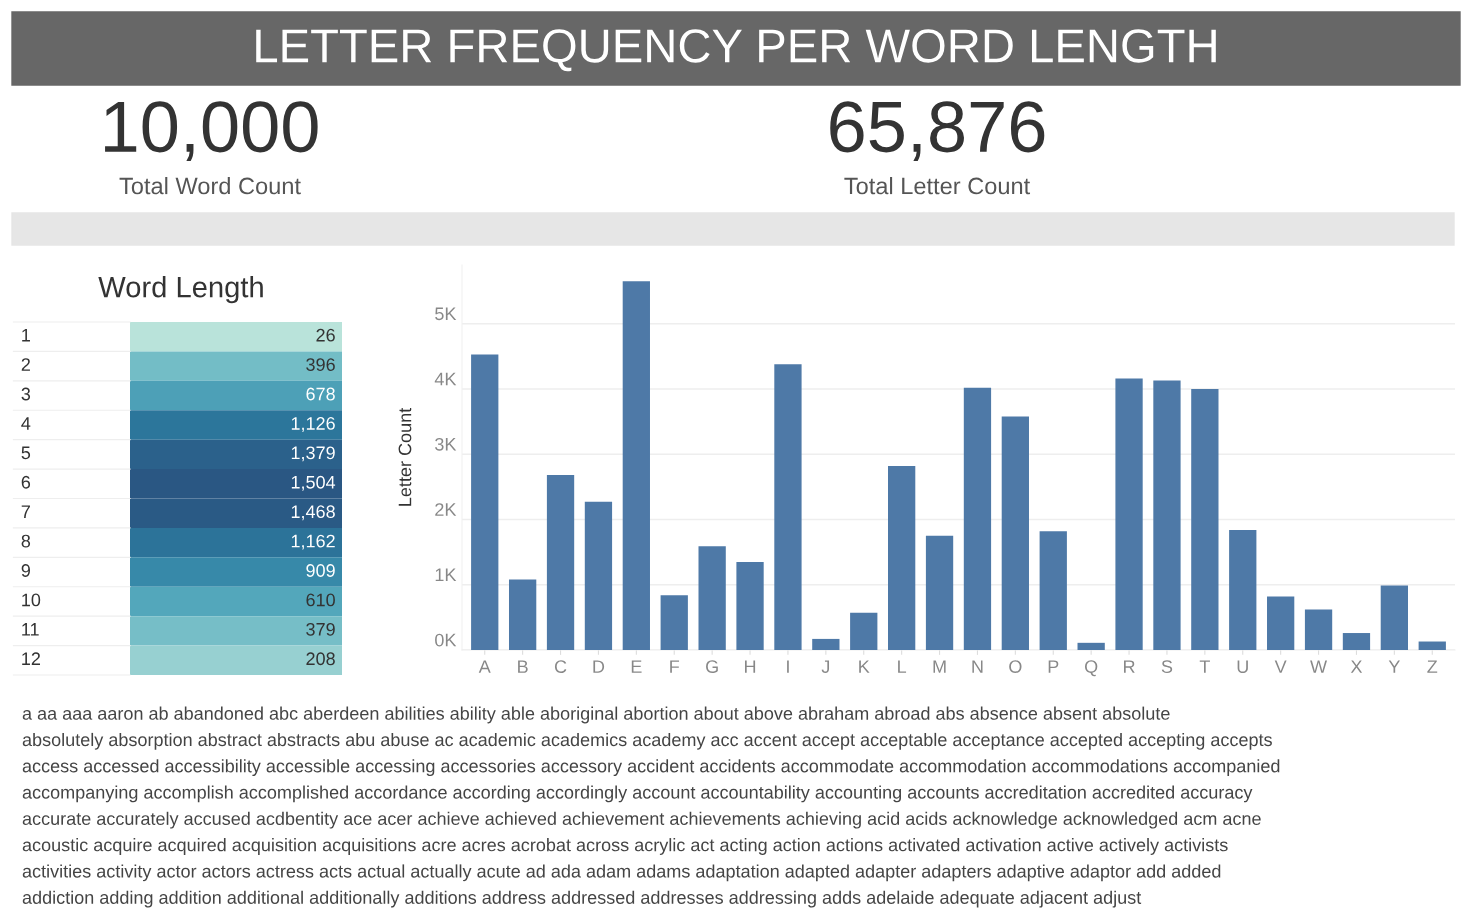  I want to click on data-label: 909, so click(320, 570).